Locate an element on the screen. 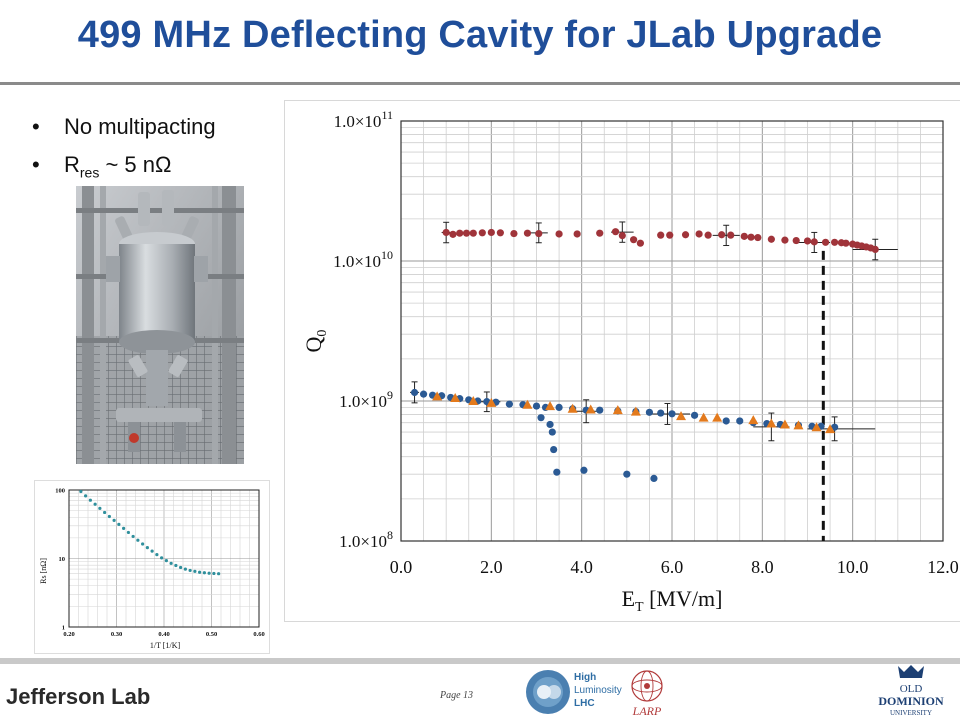  jefferson-lab-logo: Jefferson Lab is located at coordinates (78, 697).